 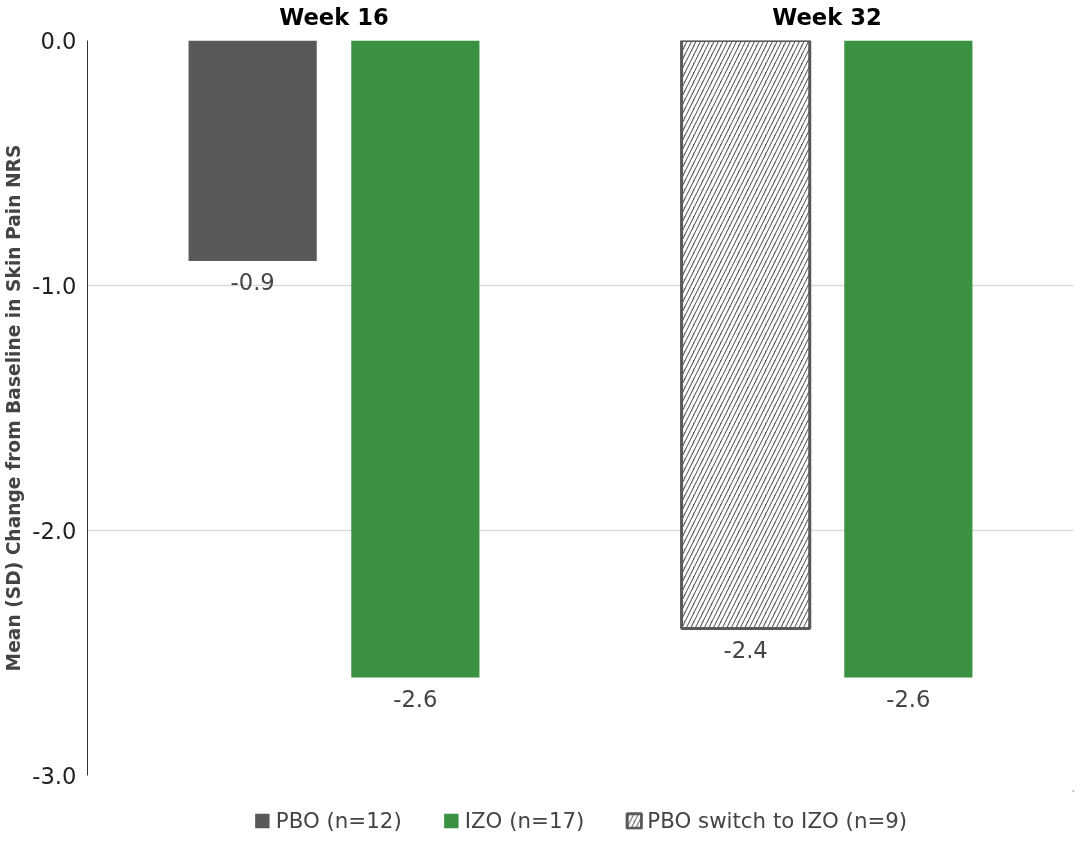 I want to click on x-tick-label: Week 32, so click(x=827, y=16).